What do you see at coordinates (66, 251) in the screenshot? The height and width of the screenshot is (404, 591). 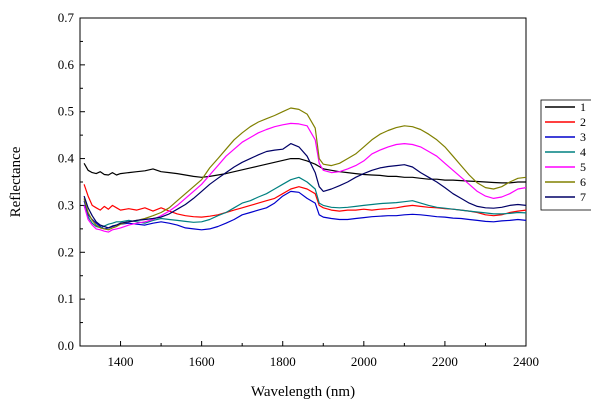 I see `y-tick-label: 0.2` at bounding box center [66, 251].